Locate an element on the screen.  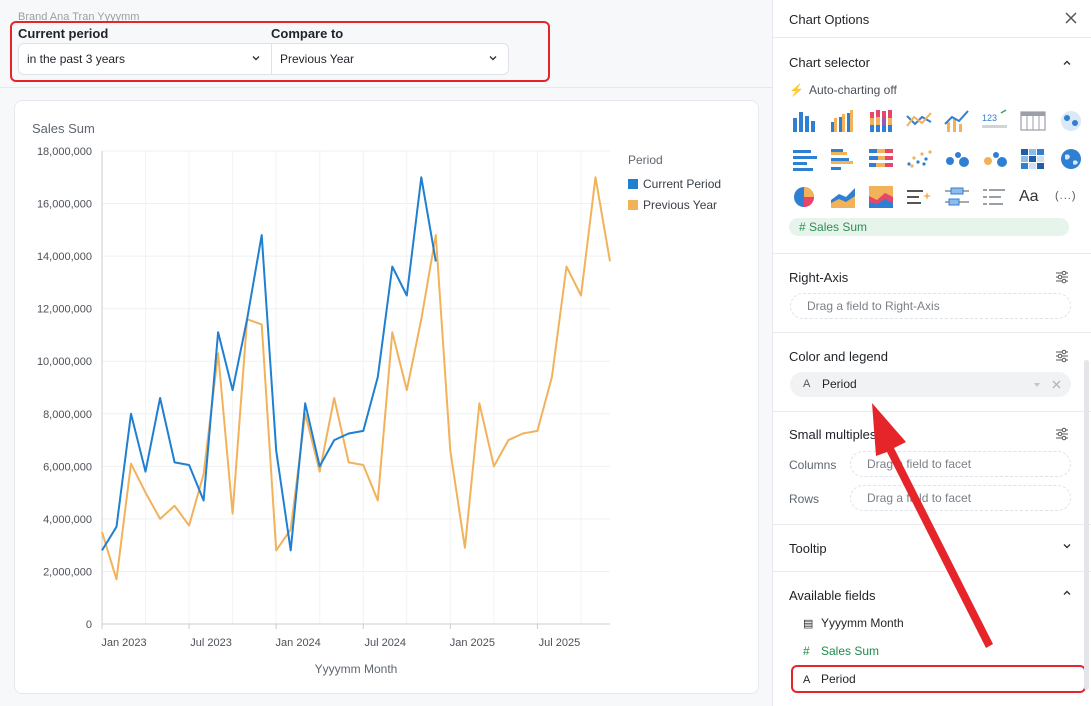
column-chart-icon is located at coordinates (805, 121).